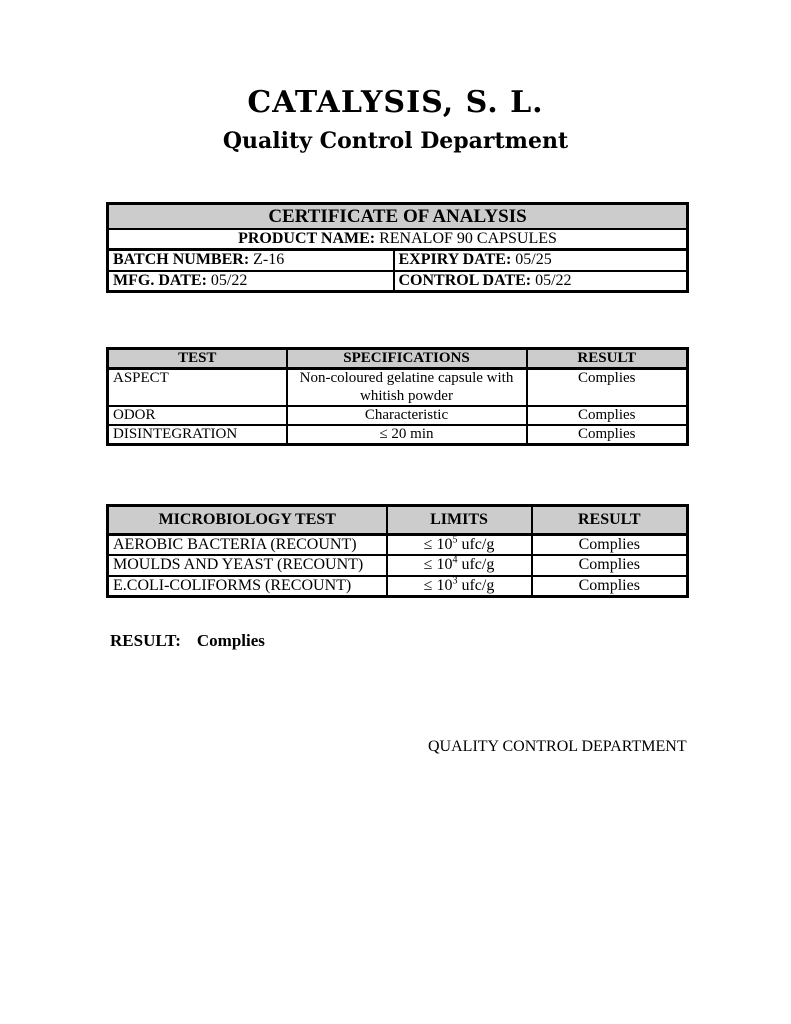 This screenshot has height=1024, width=791. Describe the element at coordinates (250, 281) in the screenshot. I see `mfg-date-cell: MFG. DATE: 05/22` at that location.